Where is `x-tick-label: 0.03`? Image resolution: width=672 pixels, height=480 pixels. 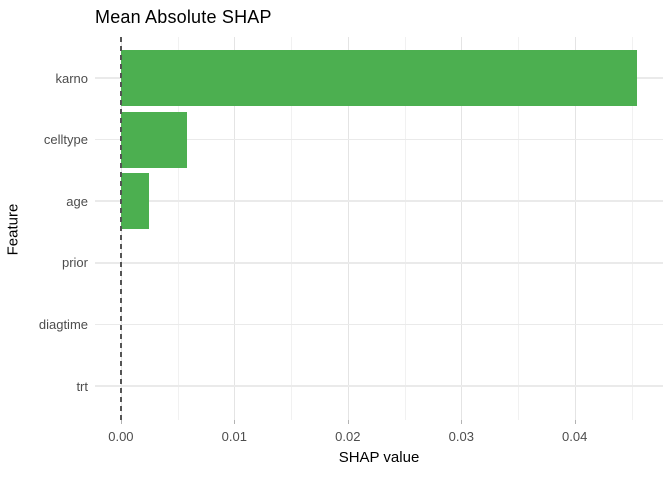 x-tick-label: 0.03 is located at coordinates (461, 436).